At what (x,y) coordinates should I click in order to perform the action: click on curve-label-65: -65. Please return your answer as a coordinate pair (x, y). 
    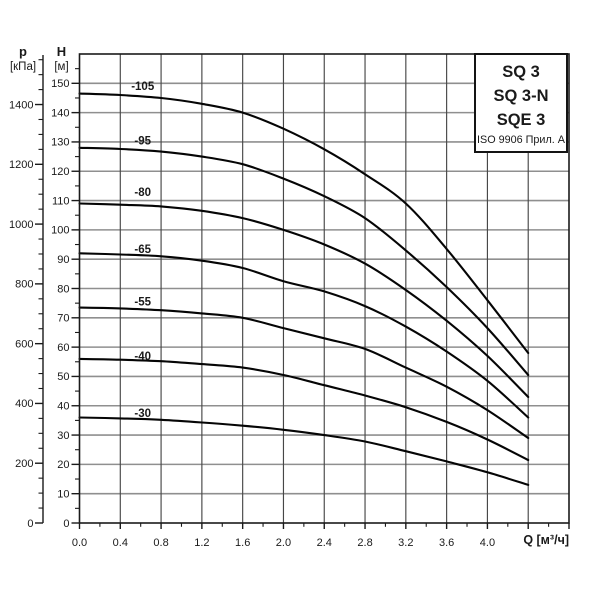
    Looking at the image, I should click on (142, 250).